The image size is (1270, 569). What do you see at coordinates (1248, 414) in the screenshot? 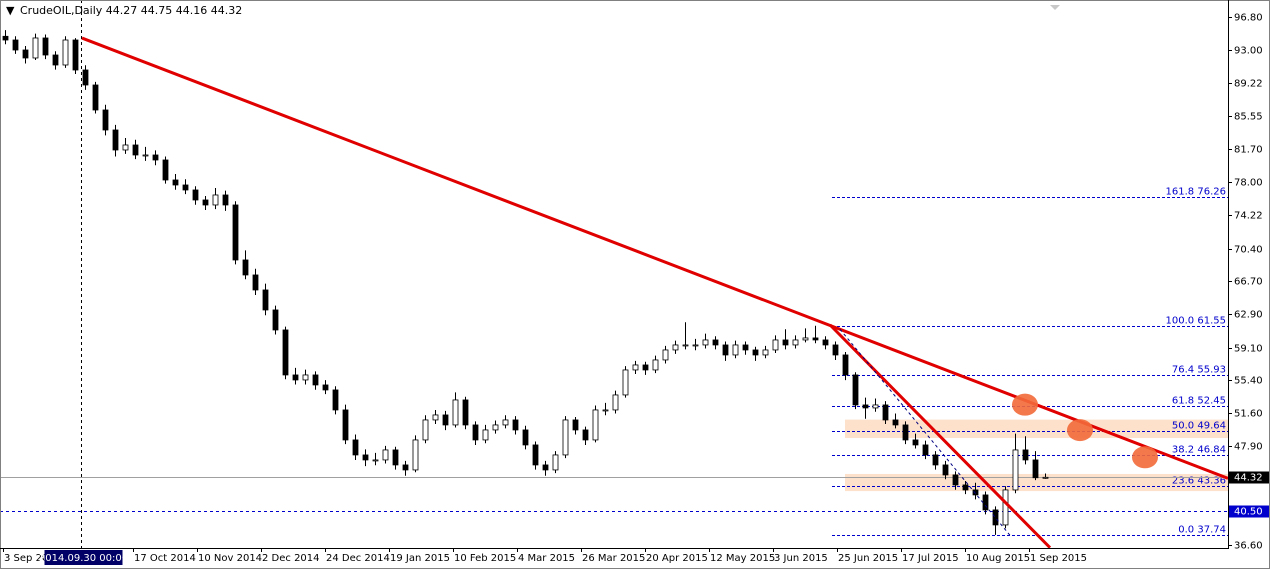
I see `y-tick-label: 51.60` at bounding box center [1248, 414].